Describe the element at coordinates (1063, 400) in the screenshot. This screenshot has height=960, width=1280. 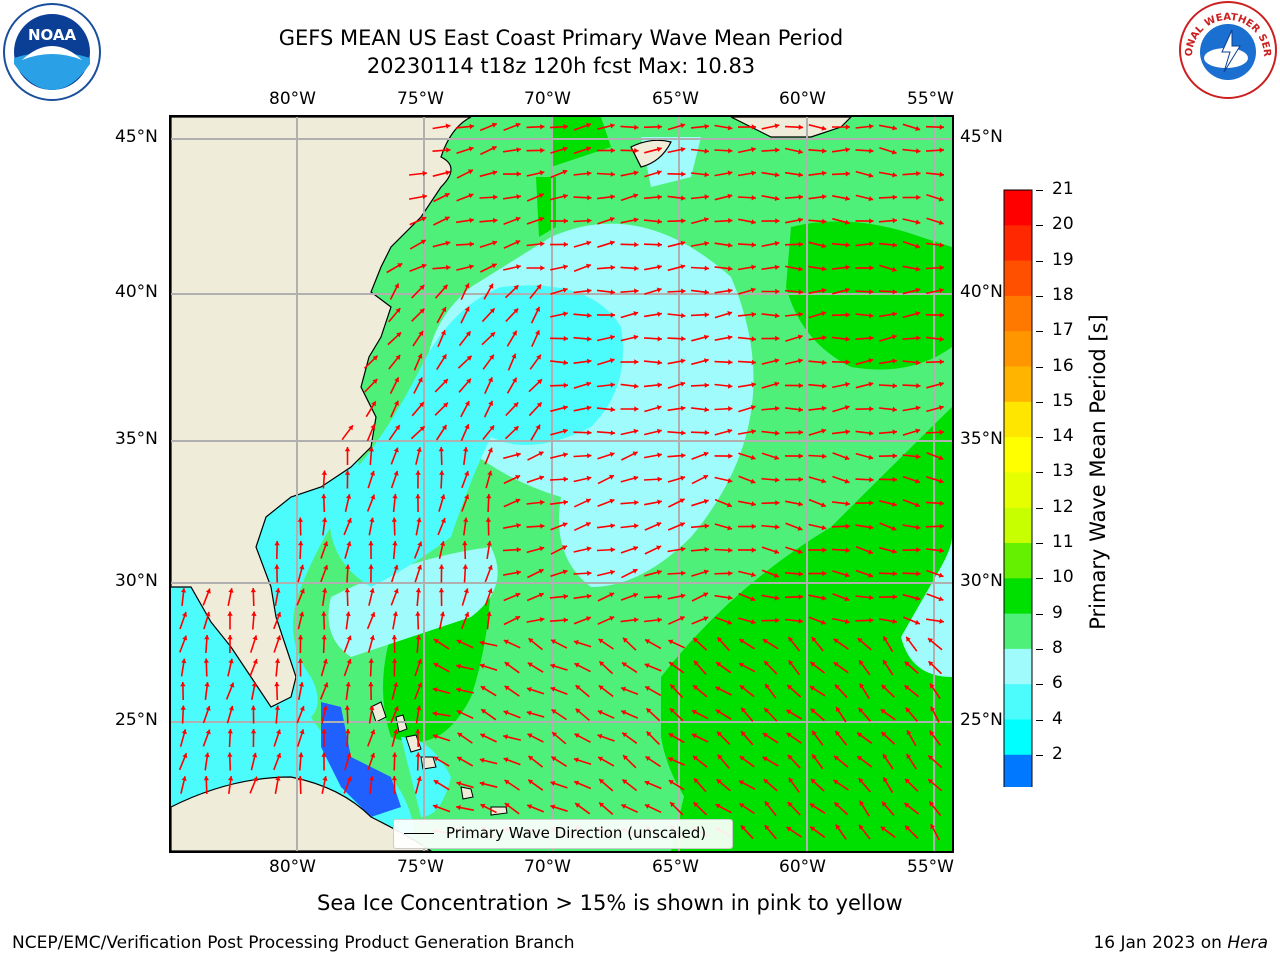
I see `colorbar-tick-label: 15` at that location.